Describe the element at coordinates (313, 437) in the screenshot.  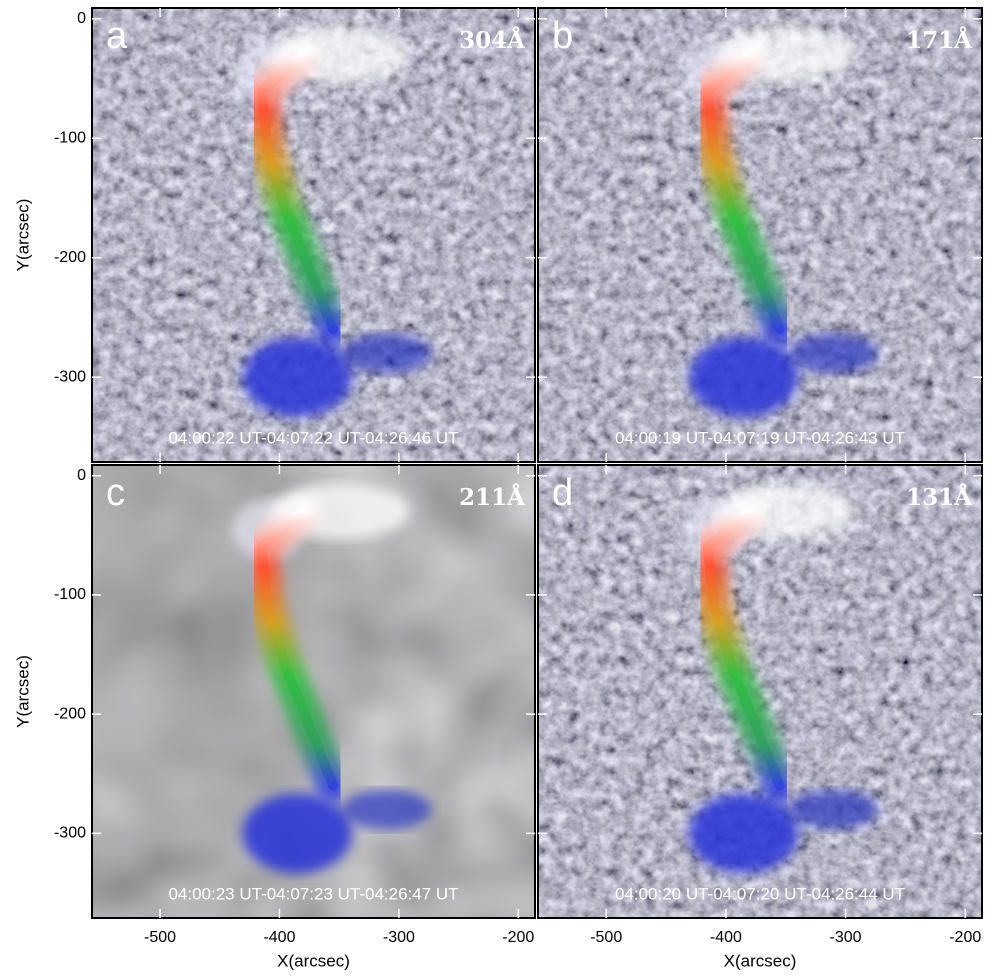
I see `time-range: 04:00:22 UT-04:07:22 UT-04:26:46 UT` at that location.